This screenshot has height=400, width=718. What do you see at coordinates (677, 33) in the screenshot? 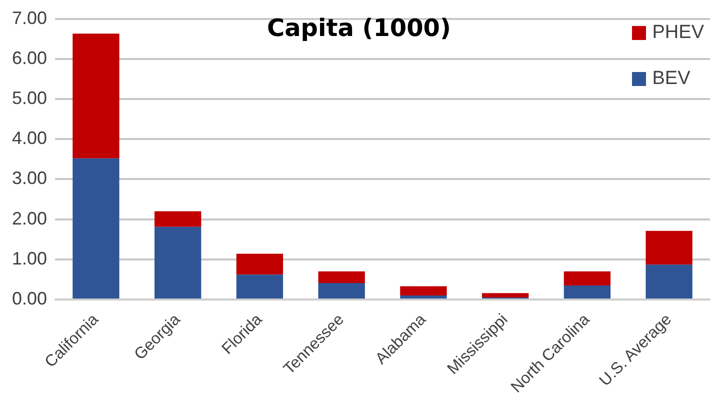
I see `legend-label: PHEV` at bounding box center [677, 33].